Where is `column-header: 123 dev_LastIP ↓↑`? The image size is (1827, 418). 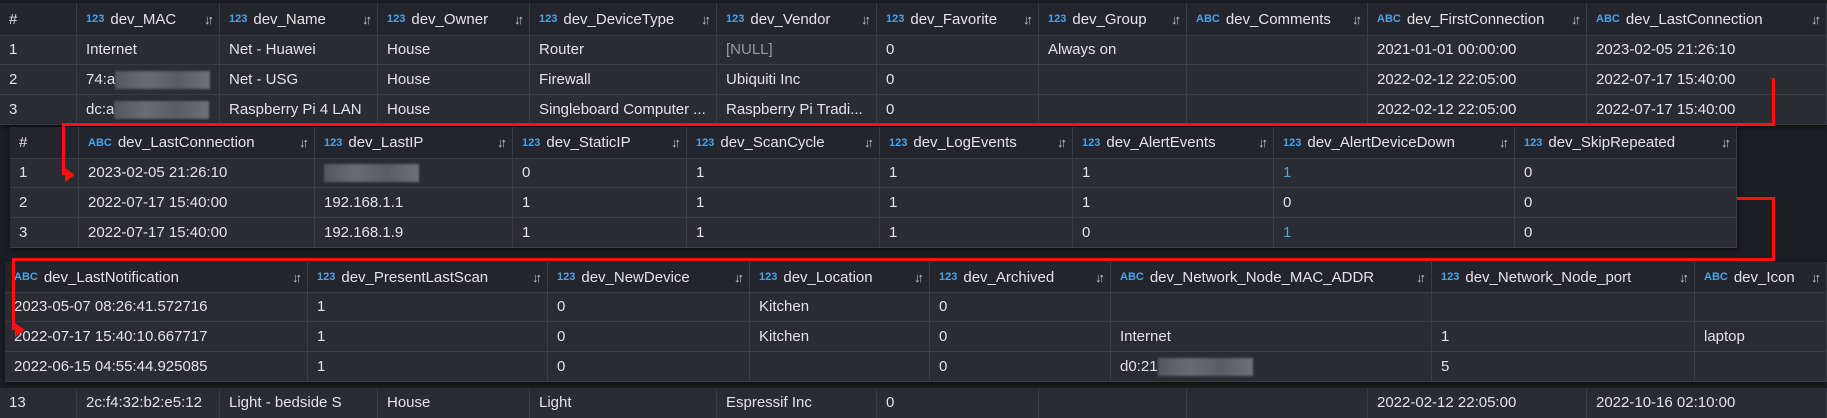
column-header: 123 dev_LastIP ↓↑ is located at coordinates (414, 142).